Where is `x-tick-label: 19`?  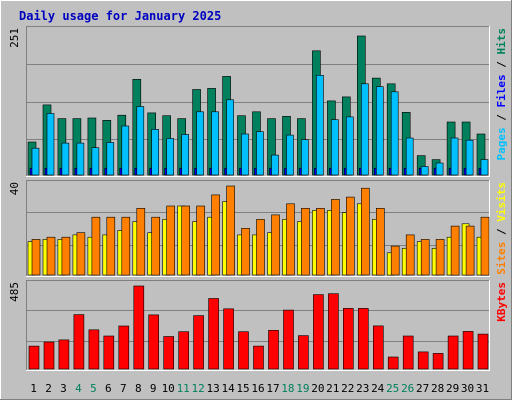
x-tick-label: 19 is located at coordinates (302, 388).